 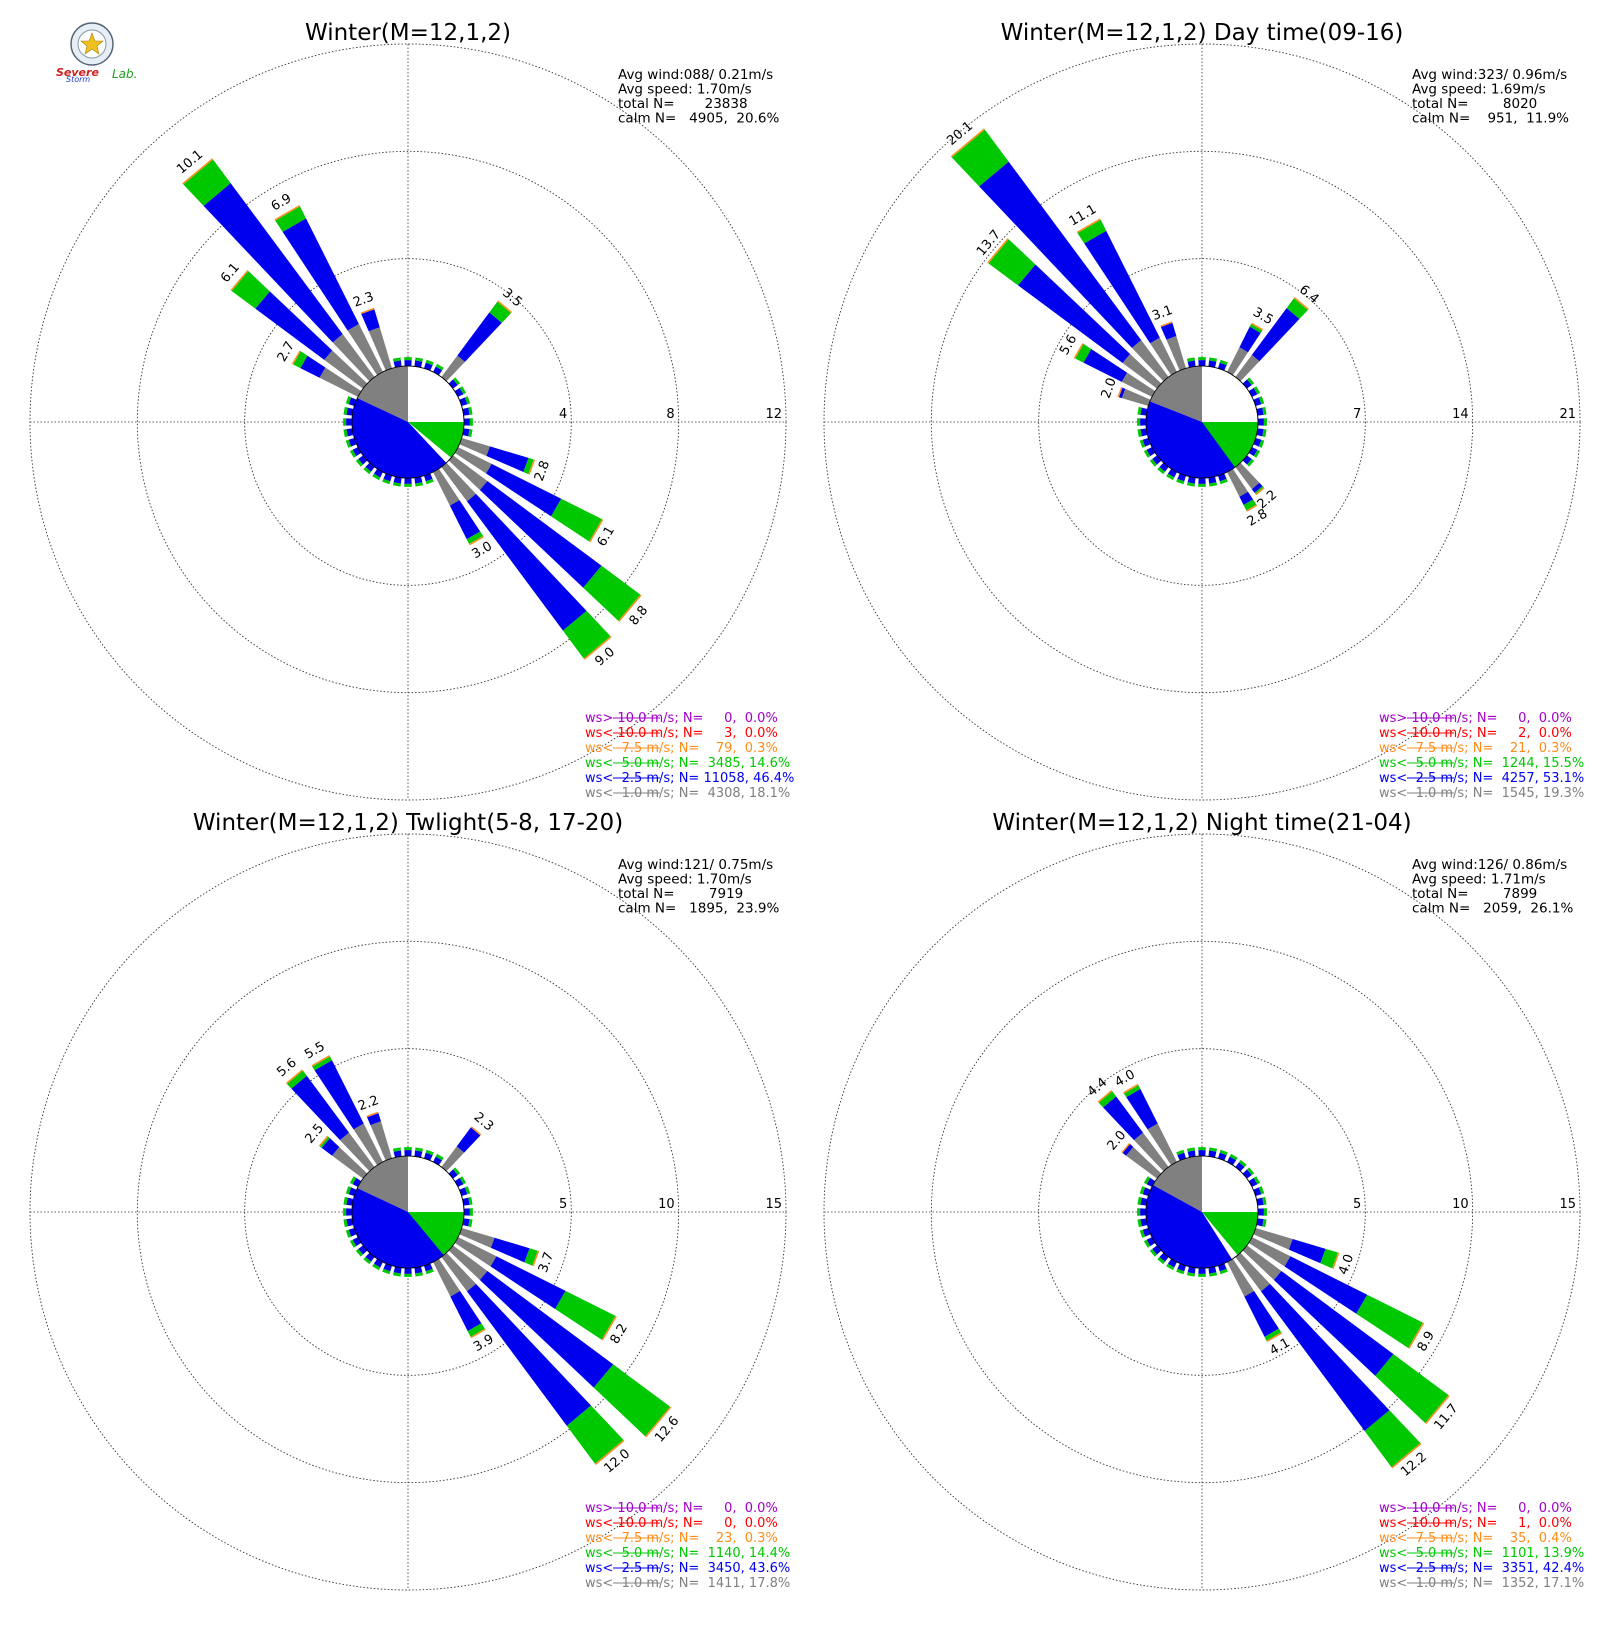 What do you see at coordinates (681, 748) in the screenshot?
I see `legend-entry: ws< 7.5 m/s; N= 79, 0.3%` at bounding box center [681, 748].